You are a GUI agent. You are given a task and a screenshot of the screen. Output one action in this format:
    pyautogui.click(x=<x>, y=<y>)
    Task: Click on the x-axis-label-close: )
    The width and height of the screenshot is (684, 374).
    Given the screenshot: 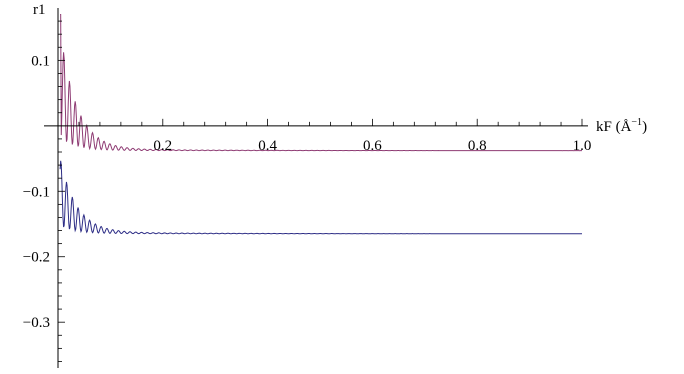 What is the action you would take?
    pyautogui.click(x=644, y=127)
    